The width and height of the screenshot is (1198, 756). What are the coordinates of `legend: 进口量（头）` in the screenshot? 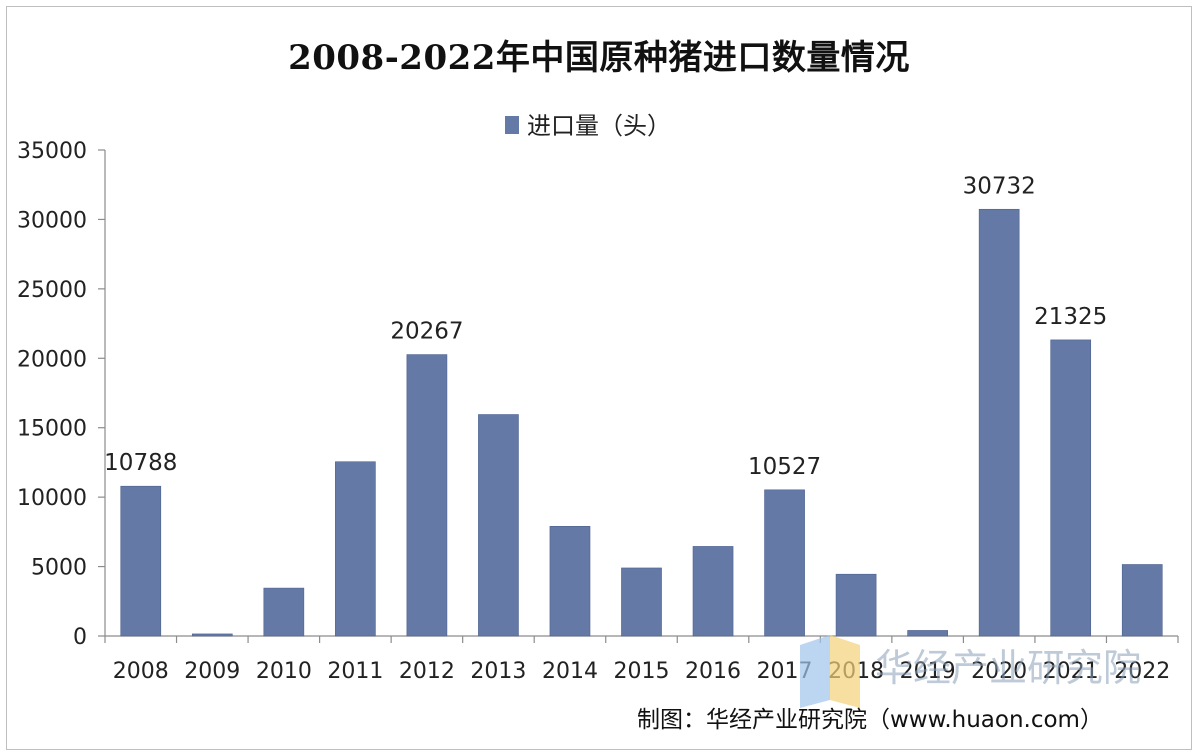 It's located at (588, 126).